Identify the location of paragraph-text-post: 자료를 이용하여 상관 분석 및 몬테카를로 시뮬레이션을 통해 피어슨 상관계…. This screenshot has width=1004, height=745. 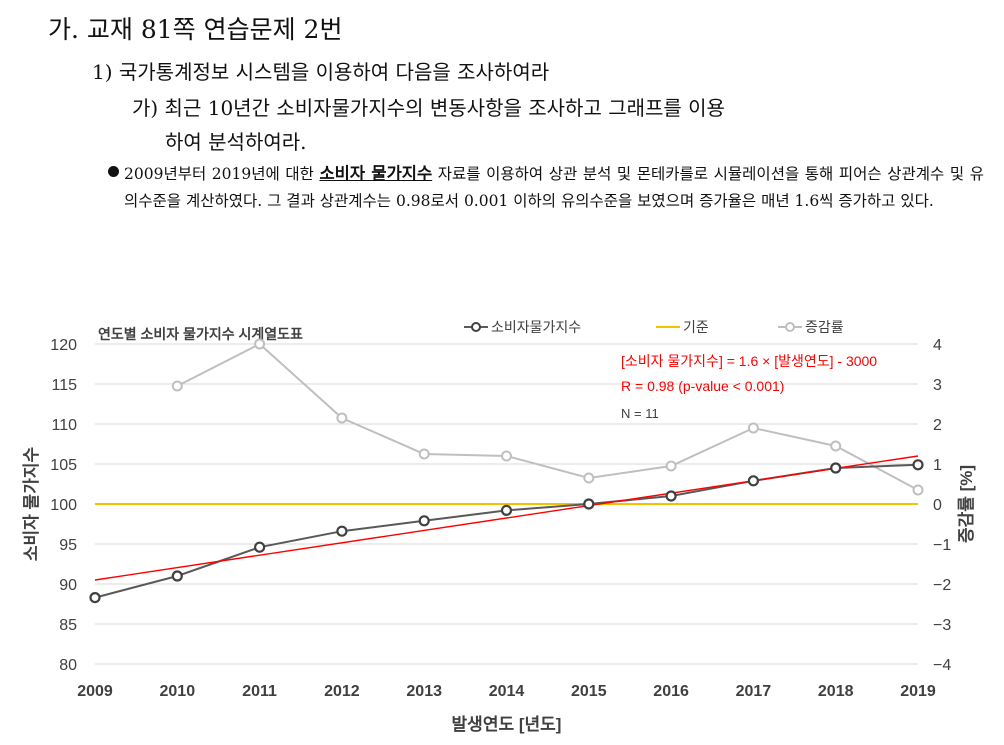
(554, 187).